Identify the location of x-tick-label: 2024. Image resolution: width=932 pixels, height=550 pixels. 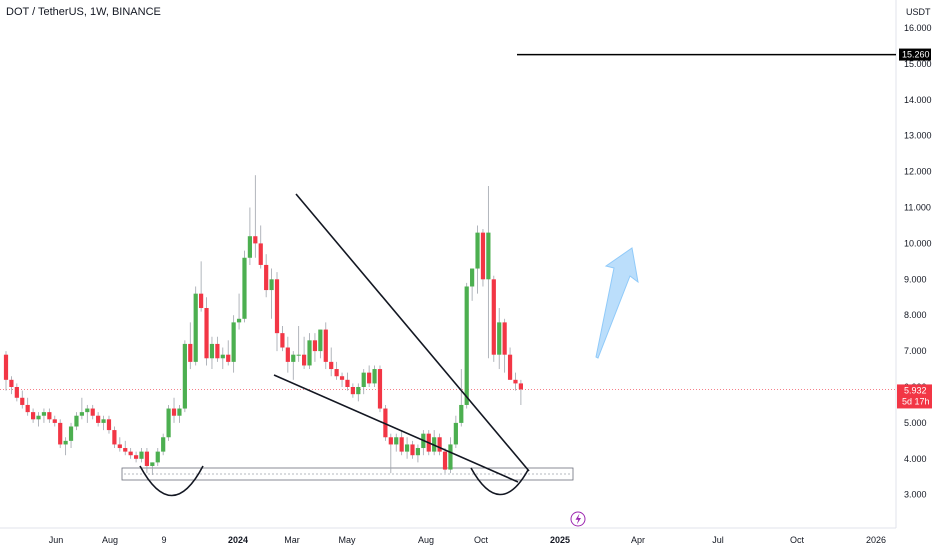
(238, 540).